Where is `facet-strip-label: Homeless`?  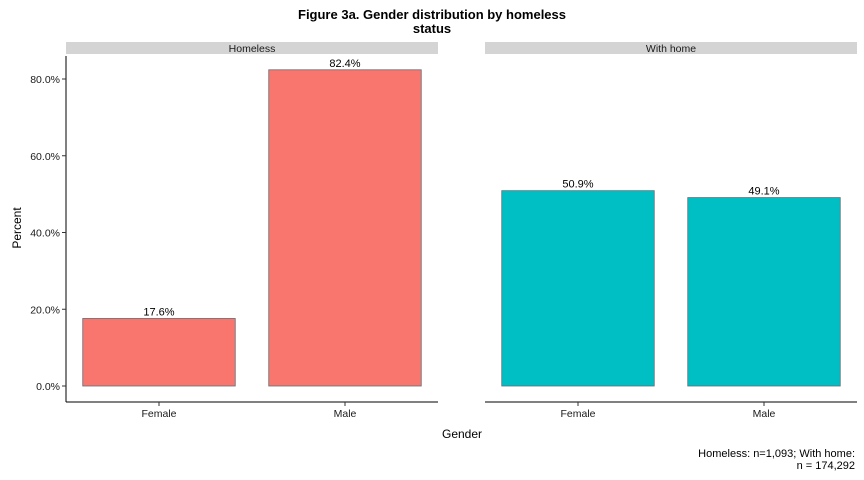 facet-strip-label: Homeless is located at coordinates (252, 49).